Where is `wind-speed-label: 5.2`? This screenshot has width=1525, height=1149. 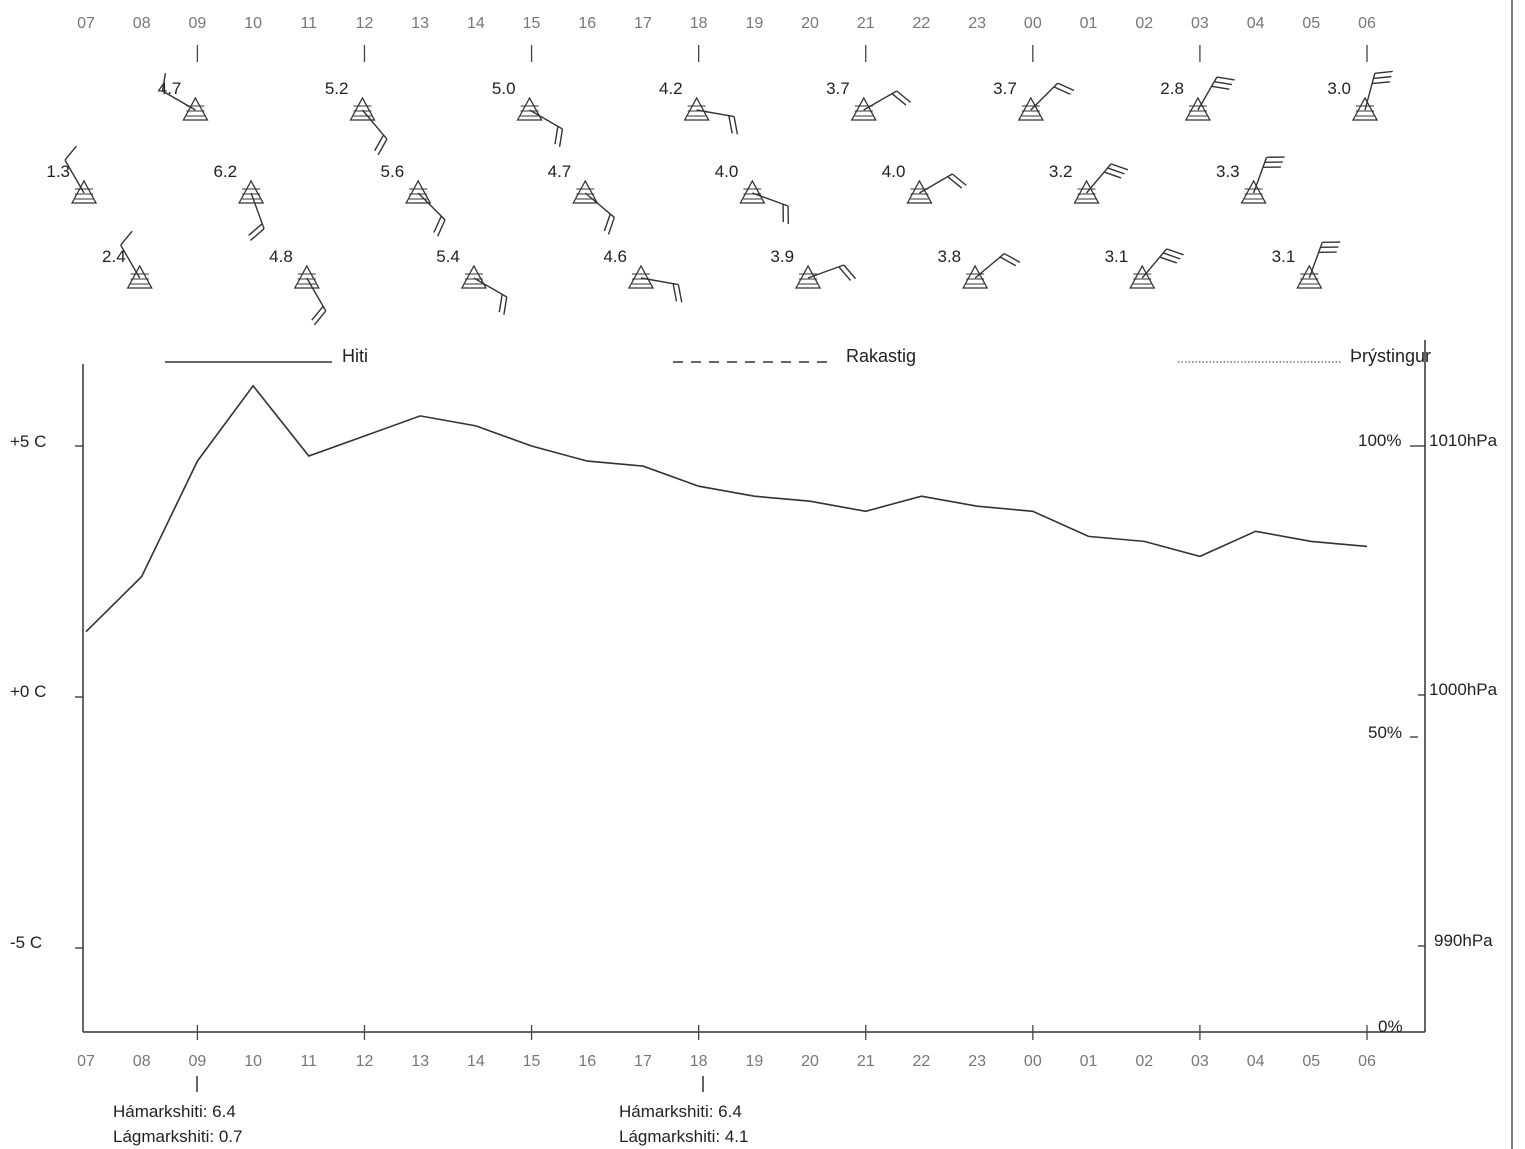 wind-speed-label: 5.2 is located at coordinates (337, 88).